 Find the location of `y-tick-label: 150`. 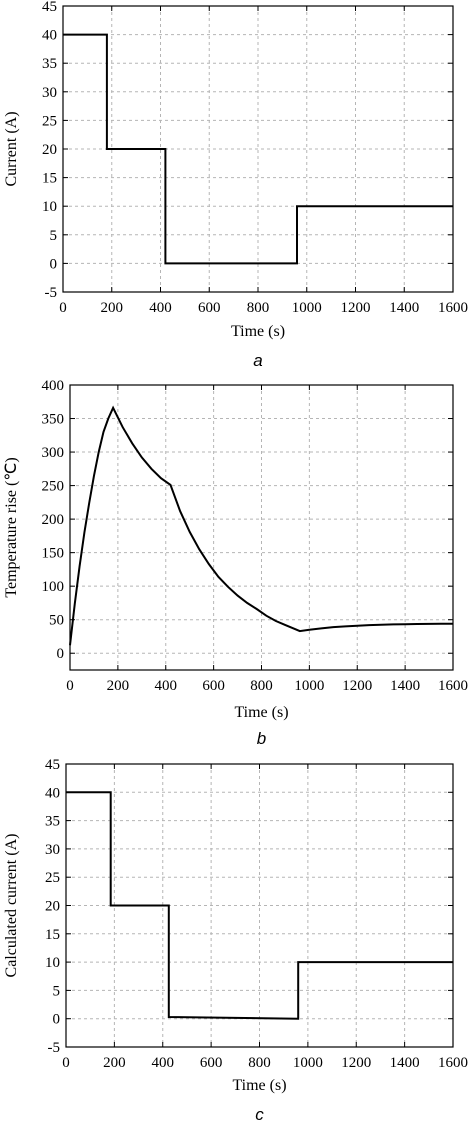

y-tick-label: 150 is located at coordinates (53, 554).